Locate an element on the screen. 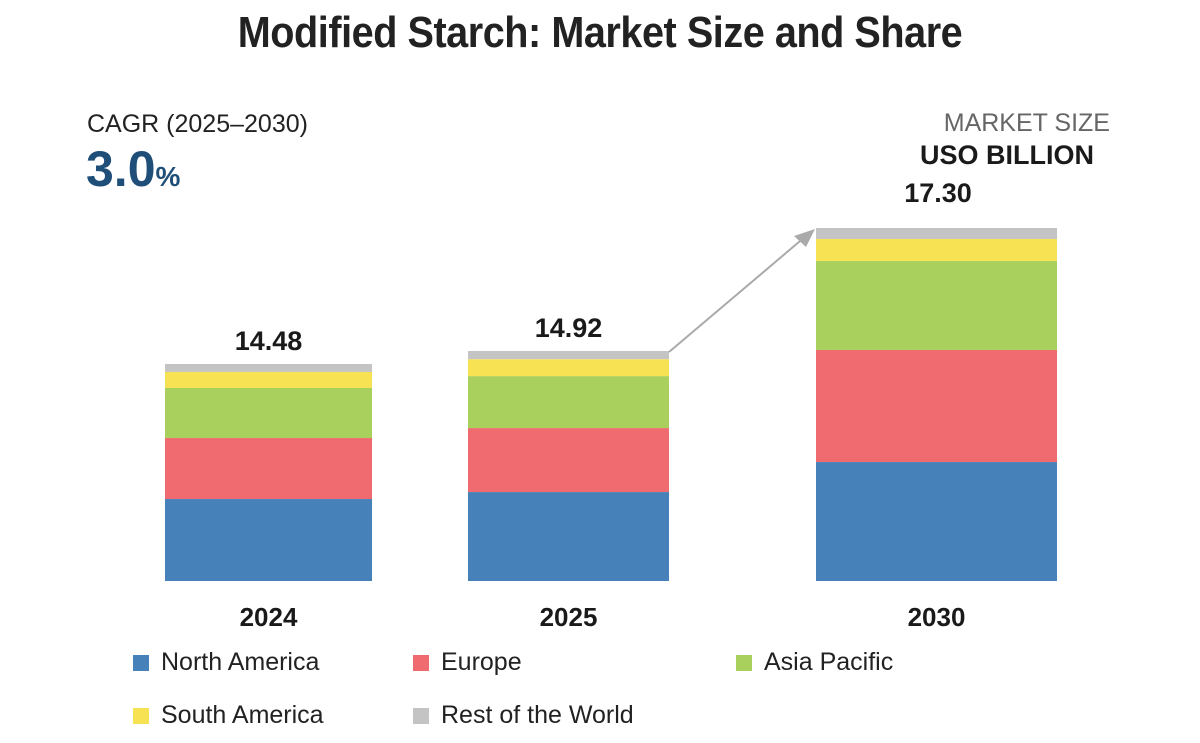 The width and height of the screenshot is (1200, 743). cagr-value: 3.0% is located at coordinates (133, 169).